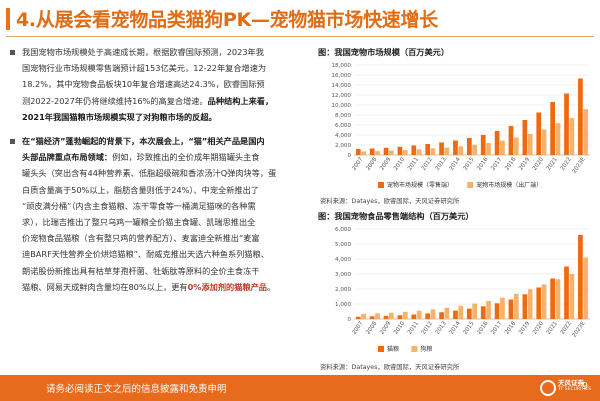 This screenshot has height=401, width=600. What do you see at coordinates (343, 136) in the screenshot?
I see `y-tick-label: 4,000` at bounding box center [343, 136].